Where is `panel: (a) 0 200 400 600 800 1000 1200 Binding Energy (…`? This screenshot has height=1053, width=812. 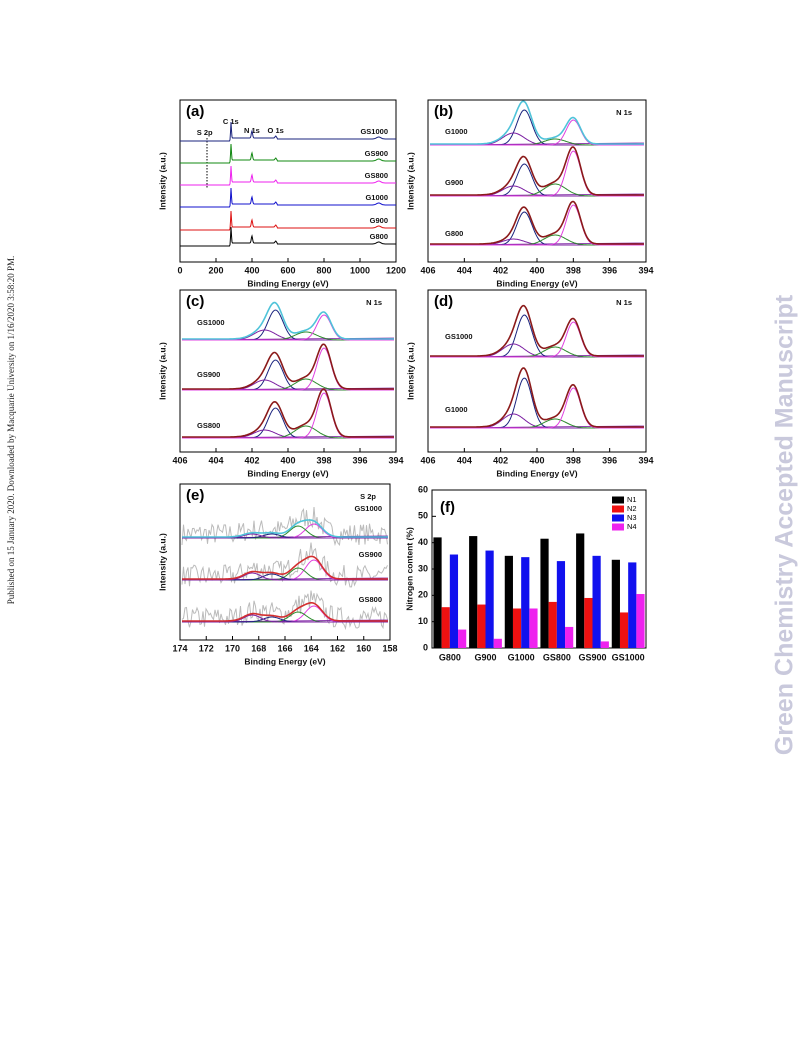 panel: (a) 0 200 400 600 800 1000 1200 Binding Energy (… is located at coordinates (281, 193).